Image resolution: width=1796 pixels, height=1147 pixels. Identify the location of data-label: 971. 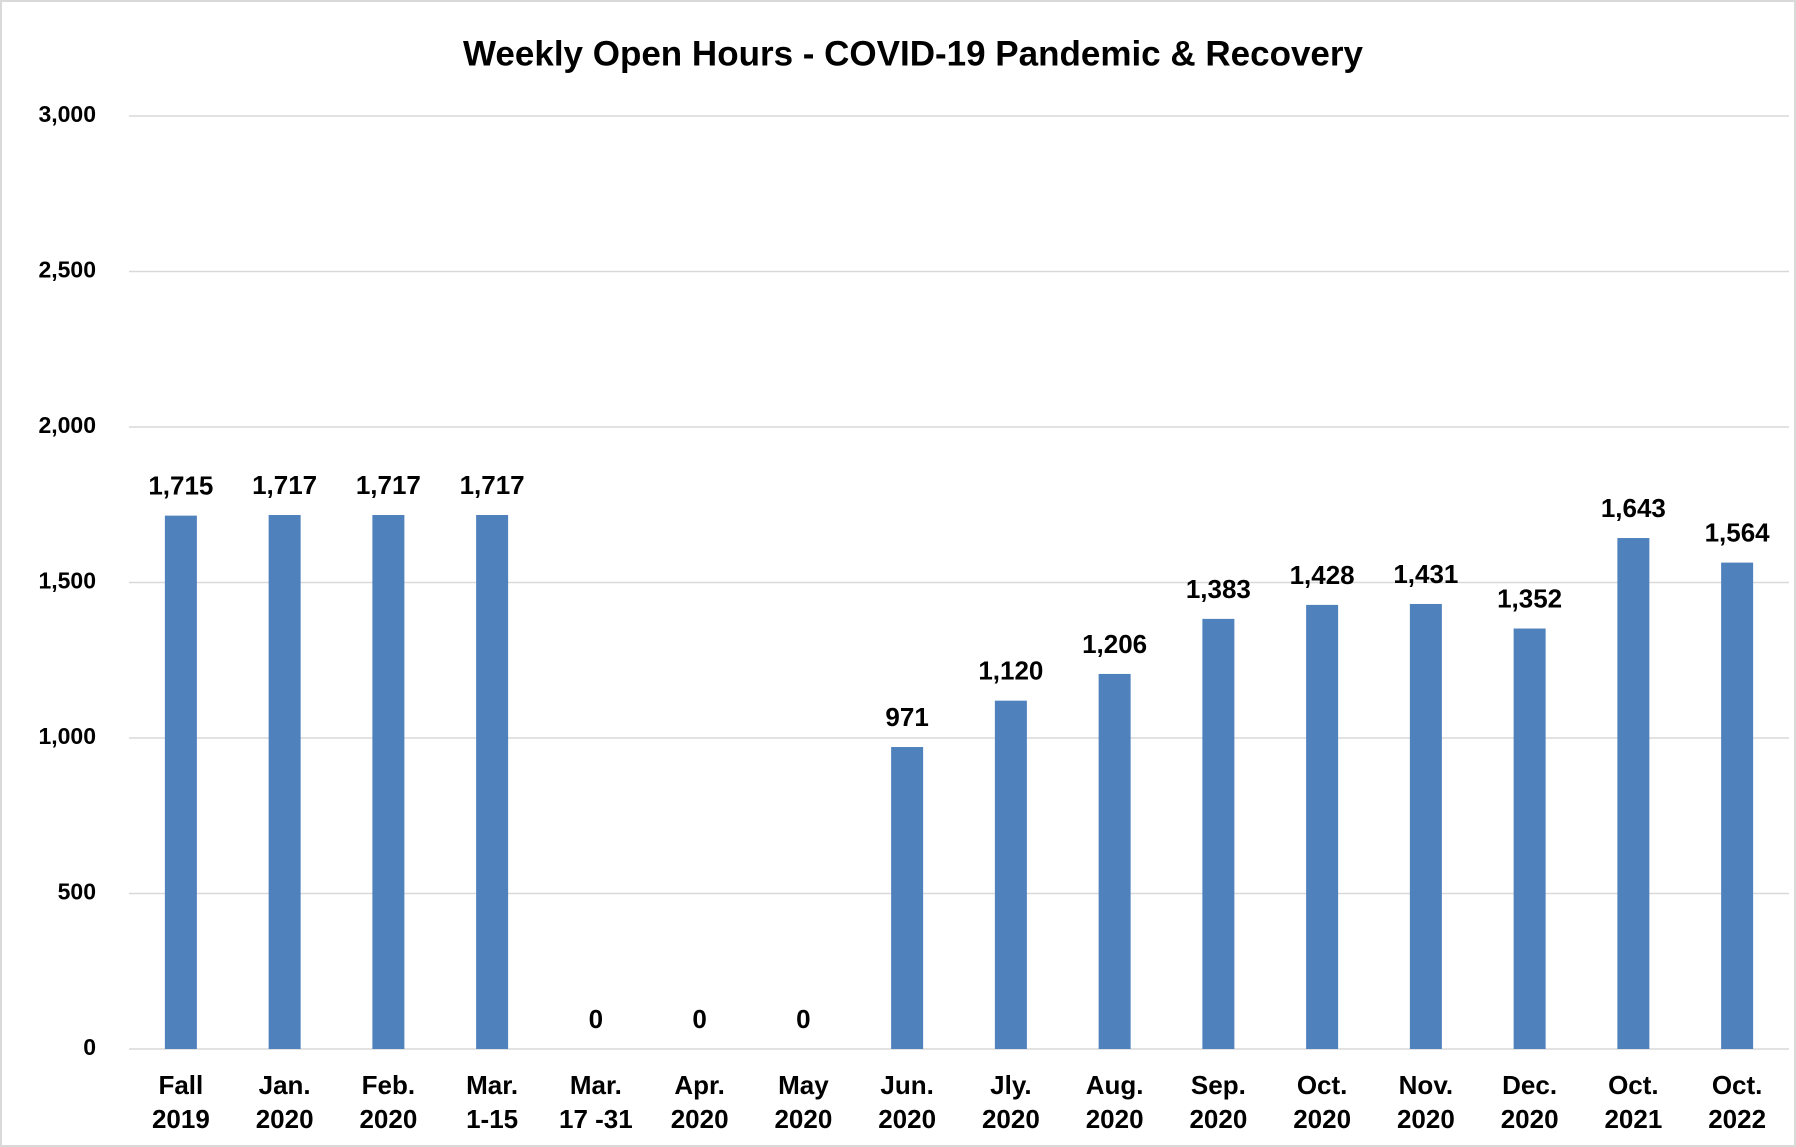
(906, 717).